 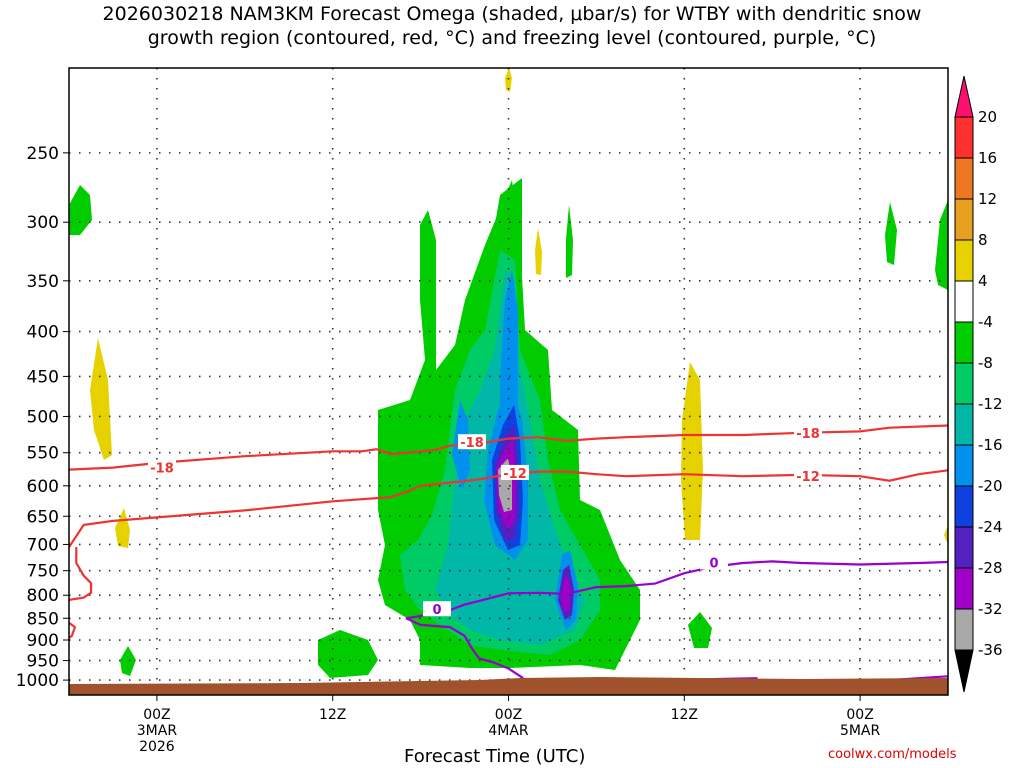 I want to click on colorbar-label: -8, so click(x=985, y=363).